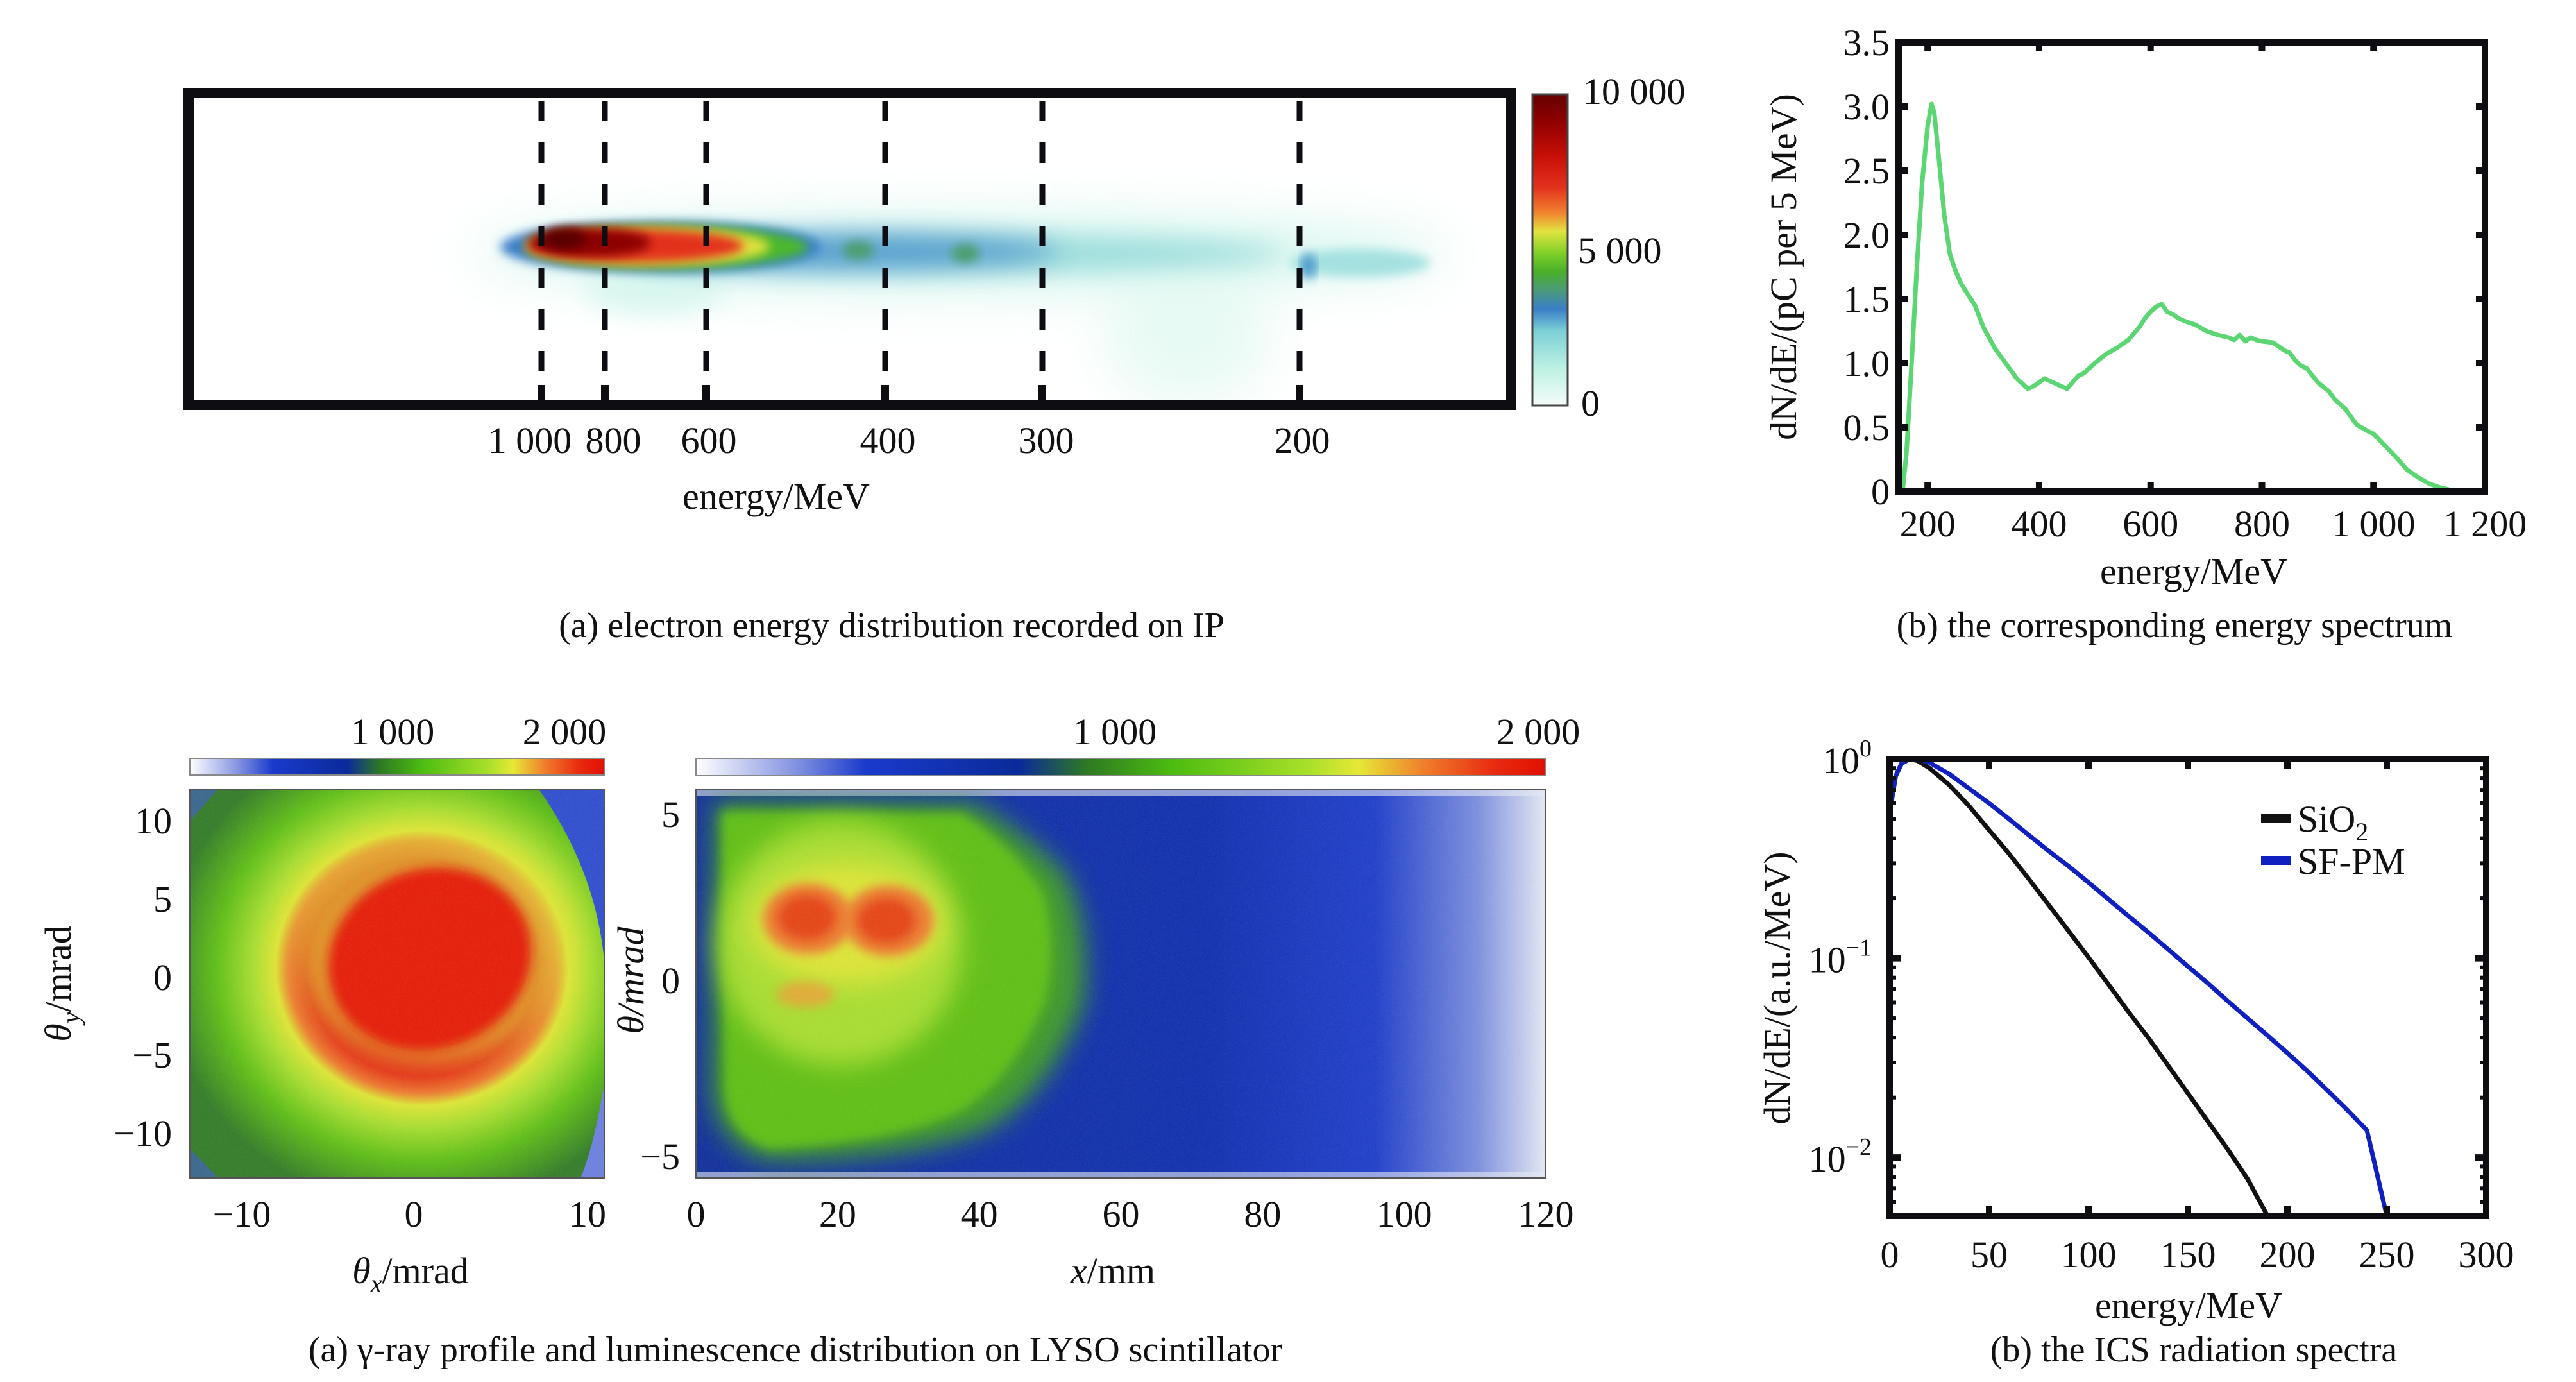  I want to click on y-tick-label: 10, so click(153, 821).